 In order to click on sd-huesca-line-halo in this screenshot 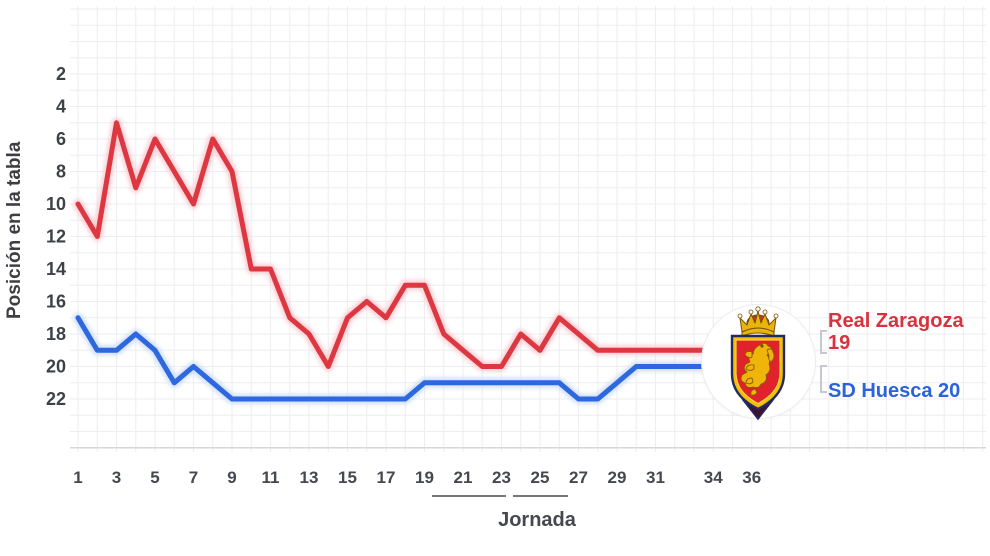, I will do `click(396, 358)`.